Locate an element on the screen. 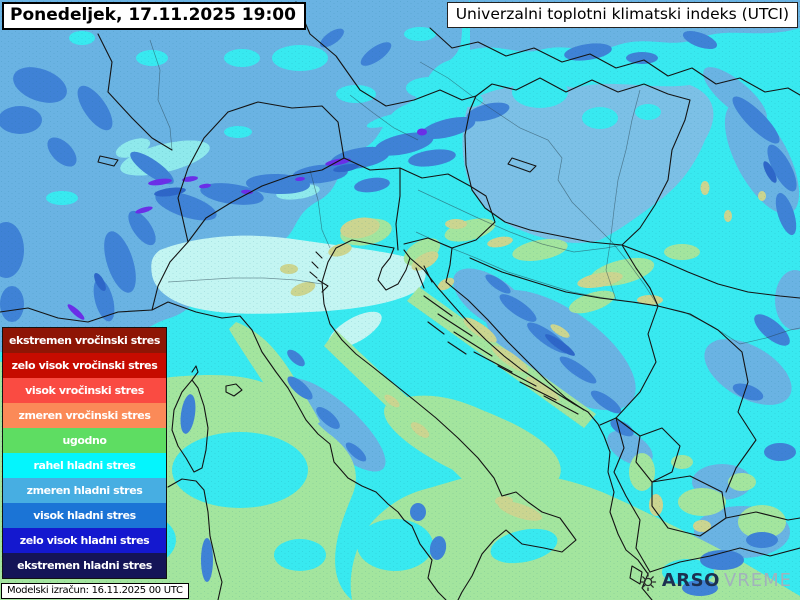 The width and height of the screenshot is (800, 600). legend-item: zmeren vročinski stres is located at coordinates (84, 415).